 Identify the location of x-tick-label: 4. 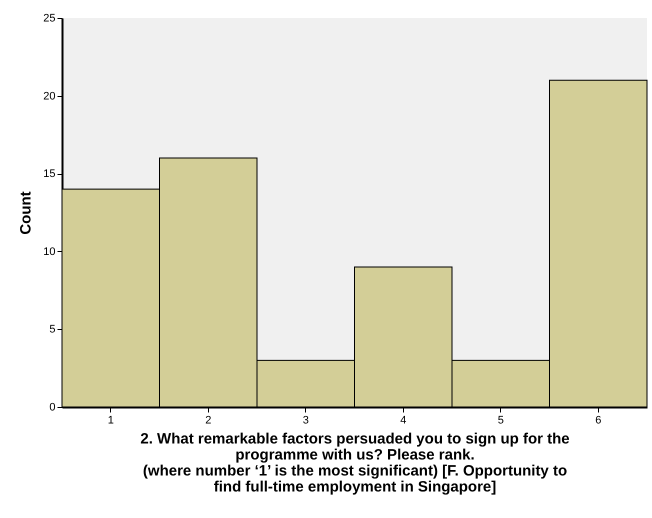
(403, 420).